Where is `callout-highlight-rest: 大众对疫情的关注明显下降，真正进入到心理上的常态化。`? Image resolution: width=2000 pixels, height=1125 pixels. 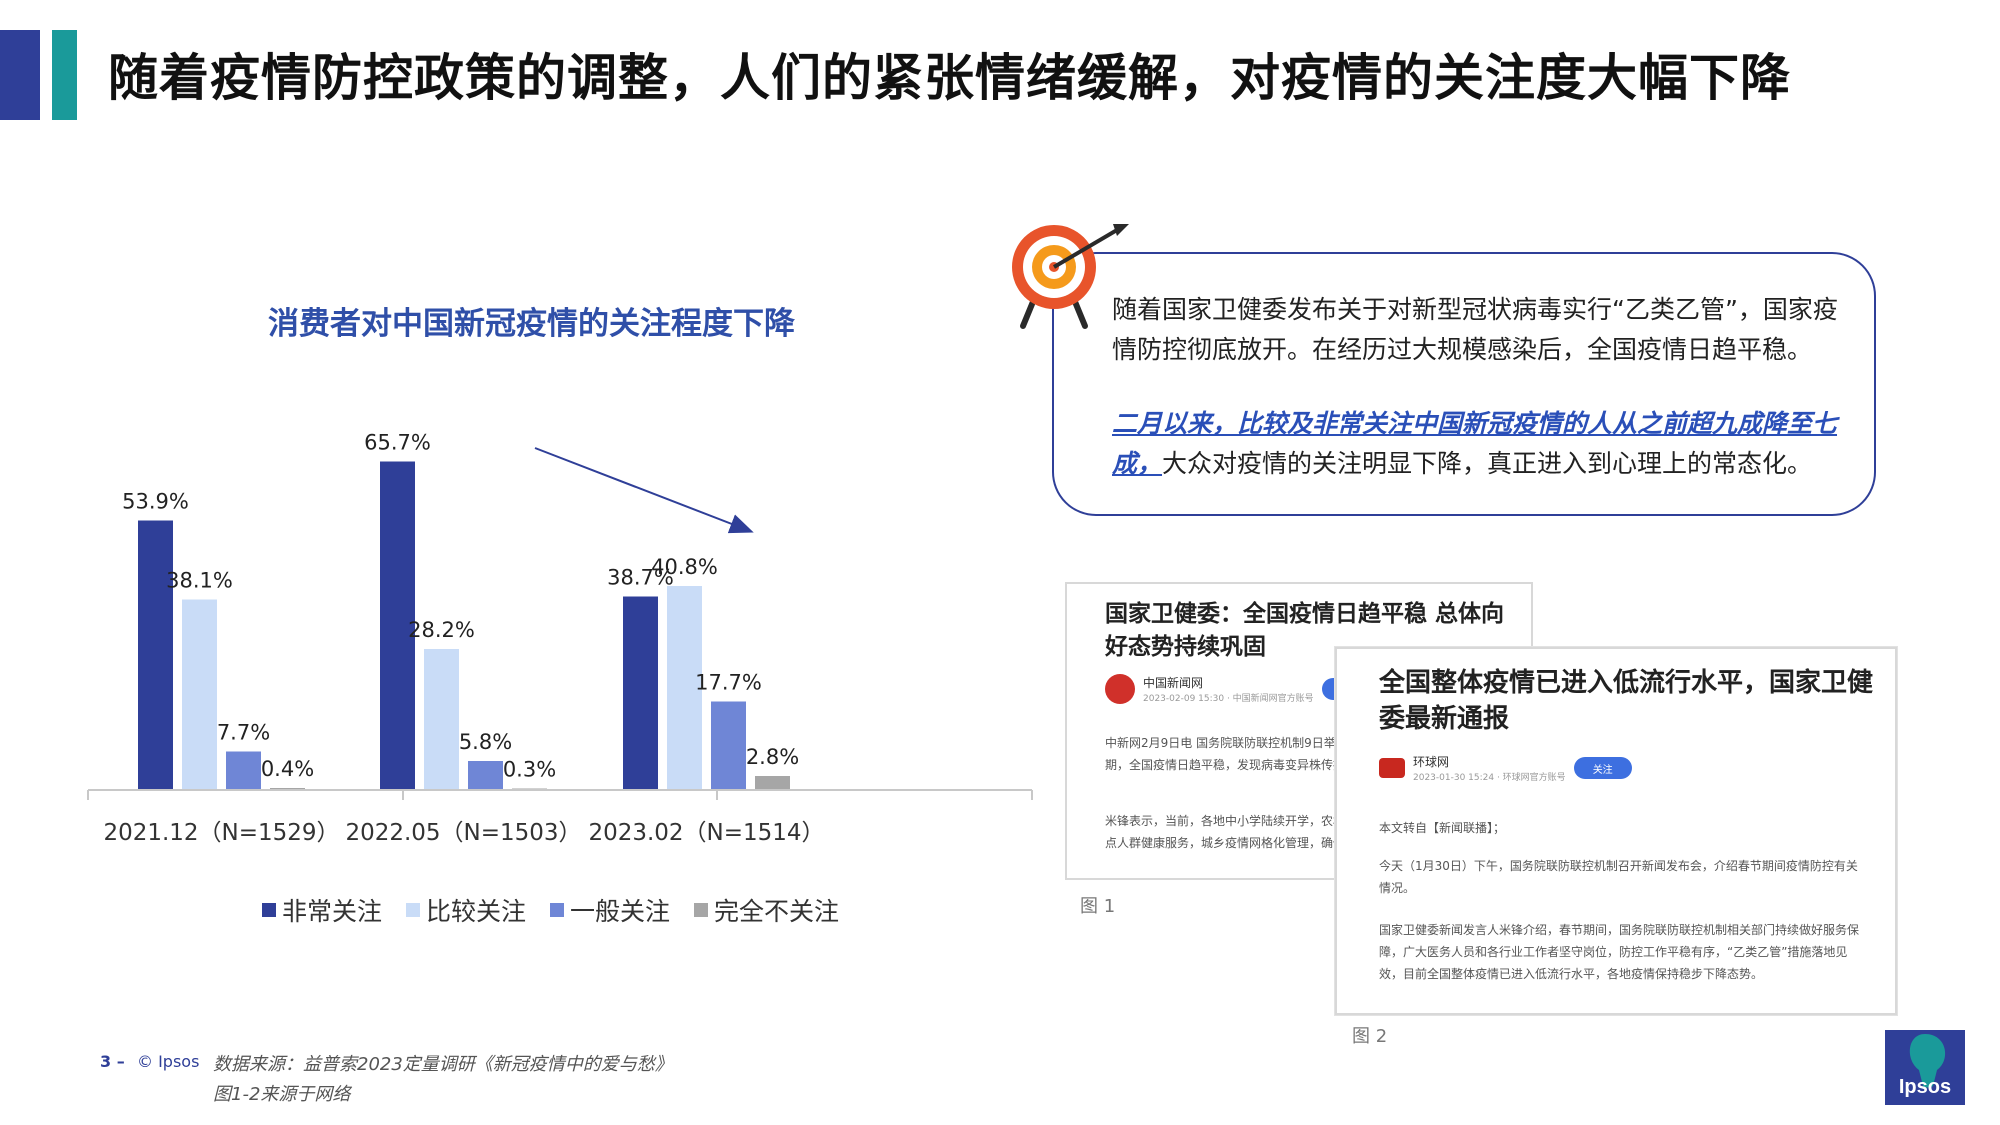 callout-highlight-rest: 大众对疫情的关注明显下降，真正进入到心理上的常态化。 is located at coordinates (1487, 463).